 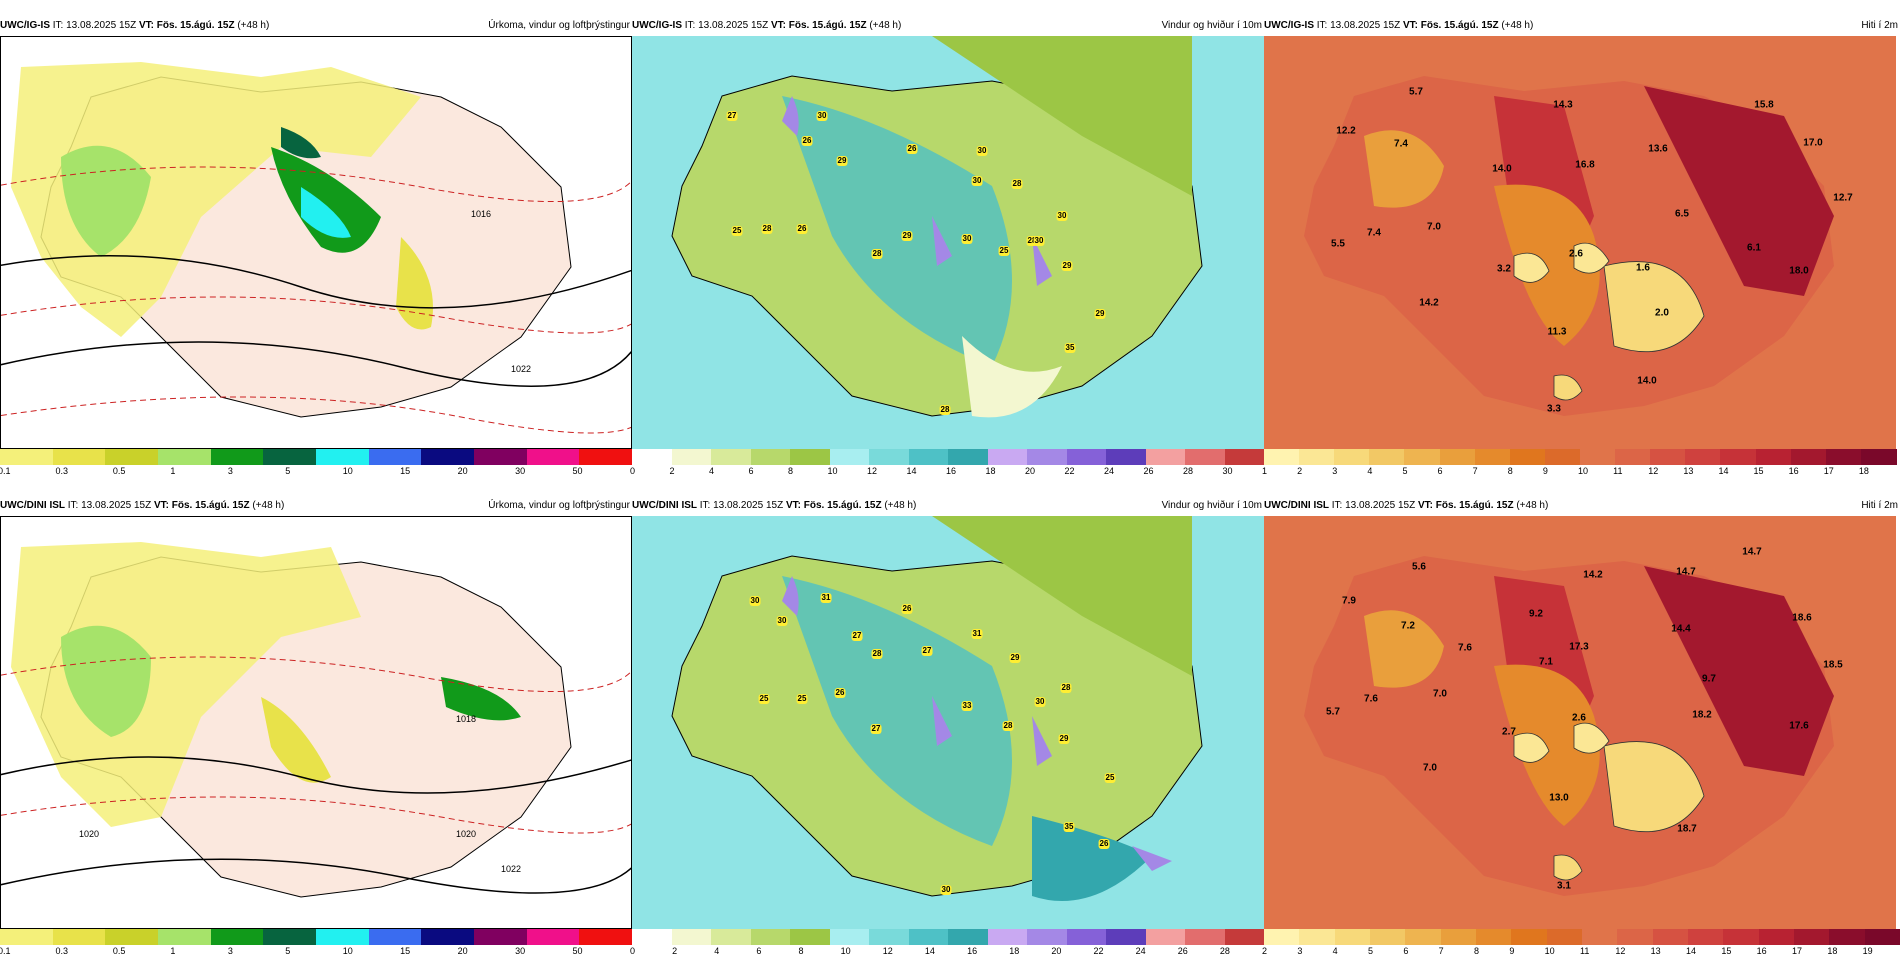 What do you see at coordinates (951, 471) in the screenshot?
I see `colorbar-tick: 16` at bounding box center [951, 471].